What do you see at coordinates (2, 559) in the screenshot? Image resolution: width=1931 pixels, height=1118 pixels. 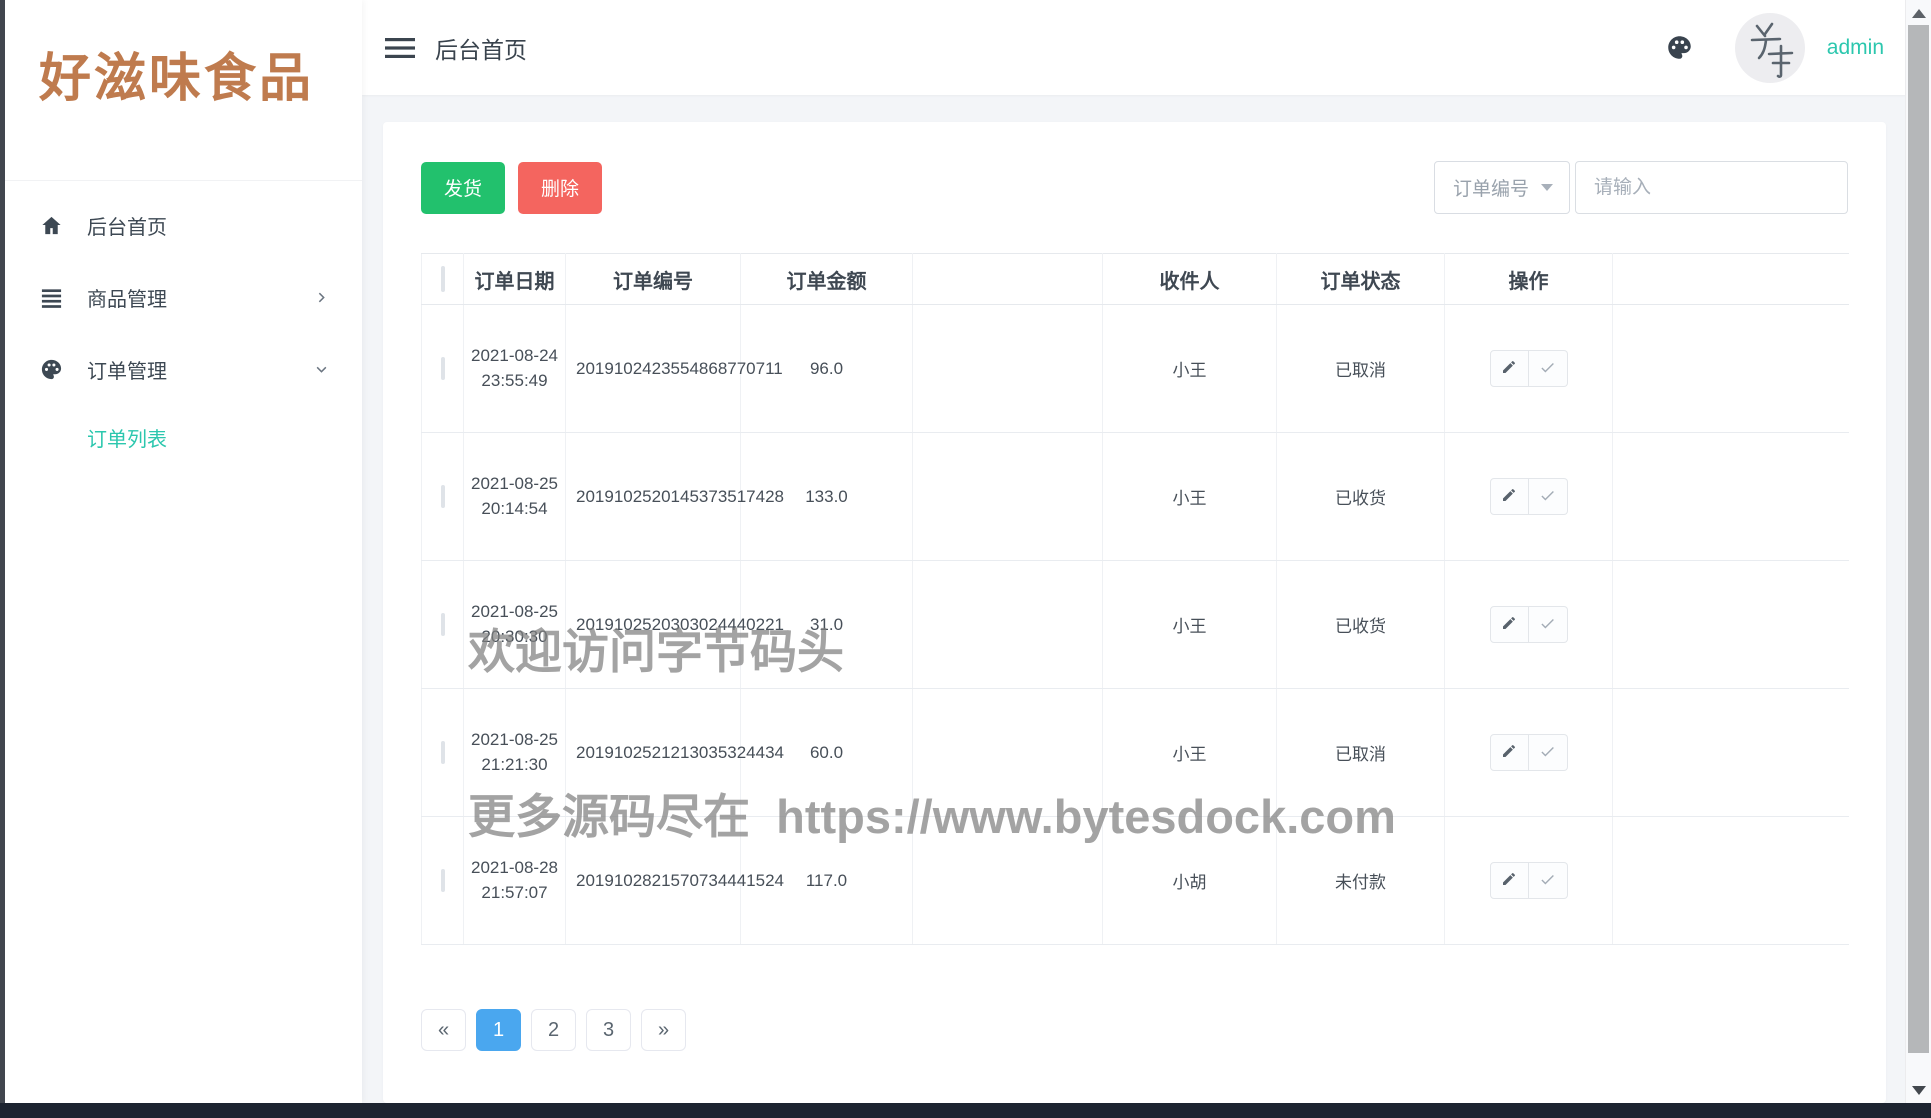 I see `window-left-edge` at bounding box center [2, 559].